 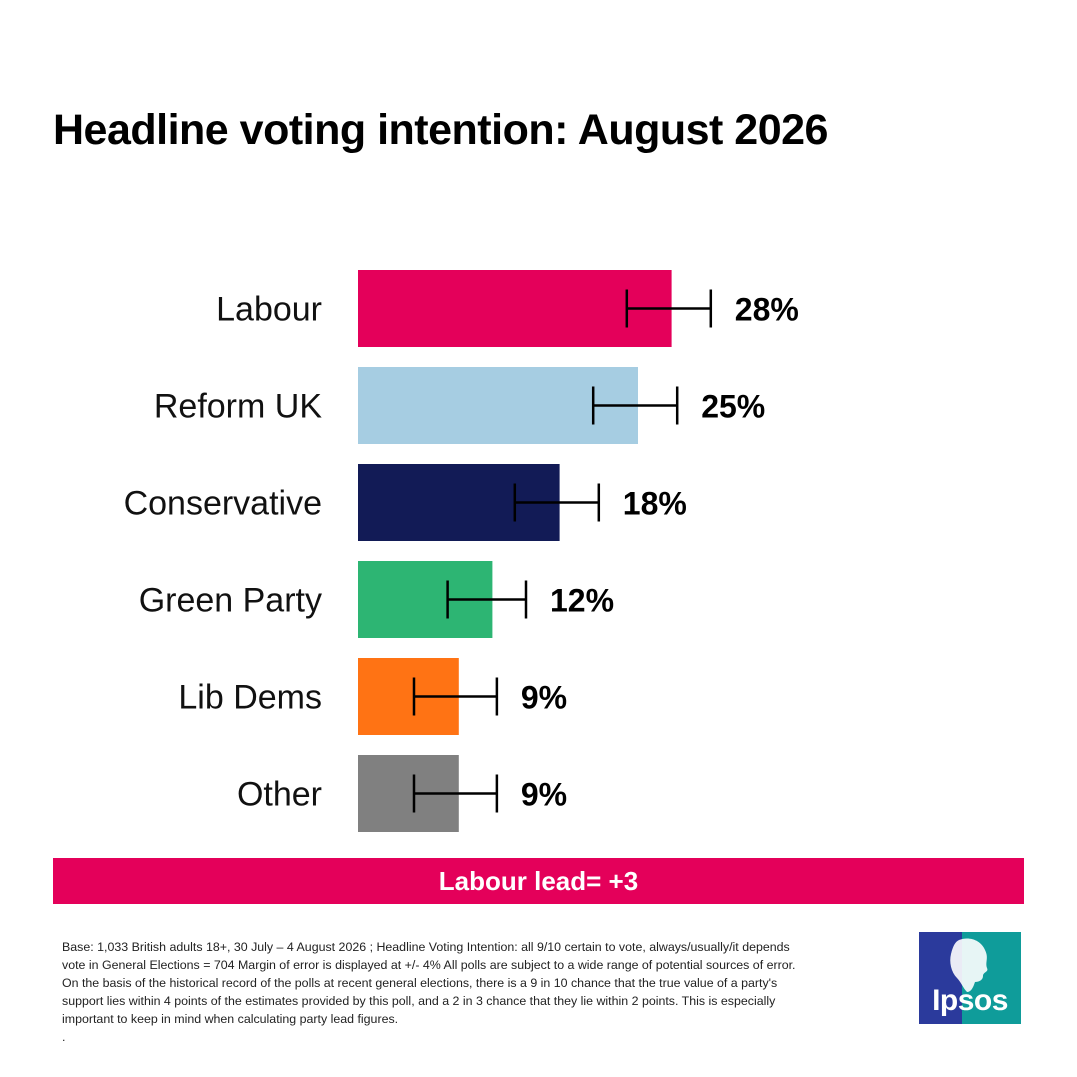 What do you see at coordinates (230, 601) in the screenshot?
I see `category-label: Green Party` at bounding box center [230, 601].